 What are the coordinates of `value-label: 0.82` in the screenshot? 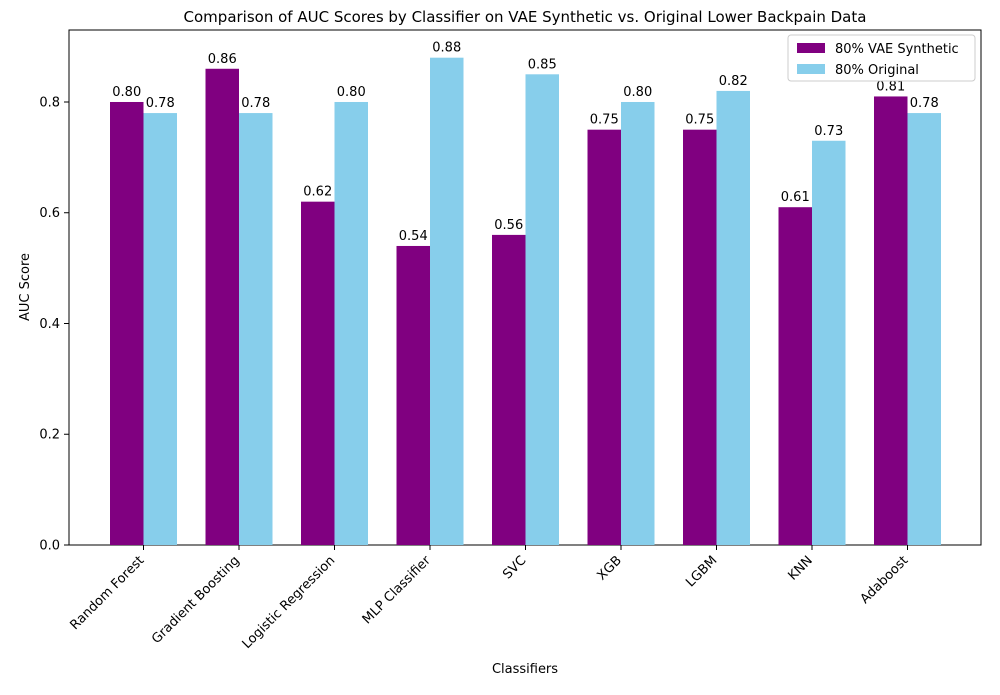 It's located at (733, 81).